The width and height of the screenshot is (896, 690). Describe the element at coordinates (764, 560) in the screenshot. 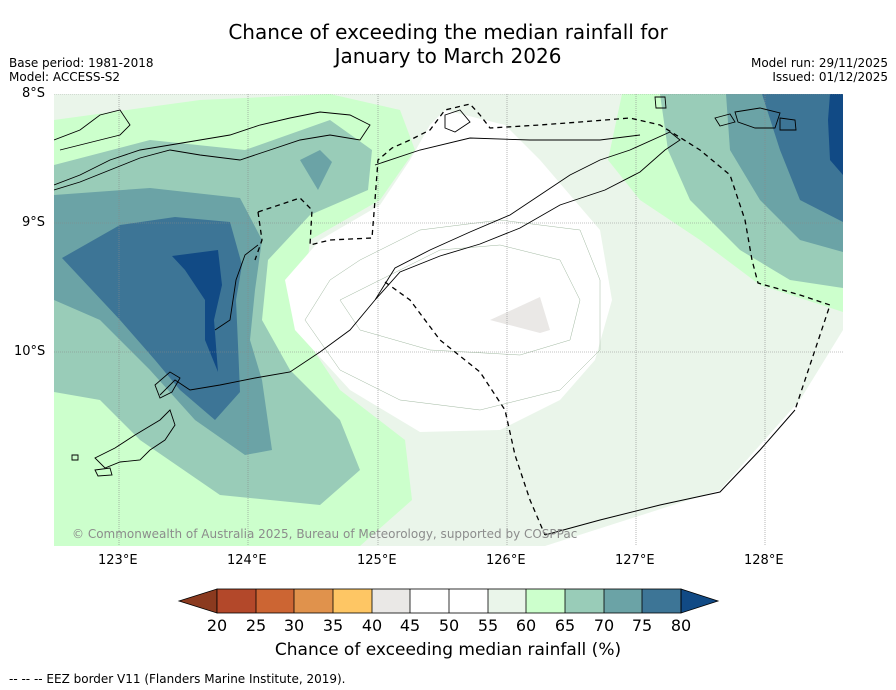

I see `lon-label-128e: 128°E` at that location.